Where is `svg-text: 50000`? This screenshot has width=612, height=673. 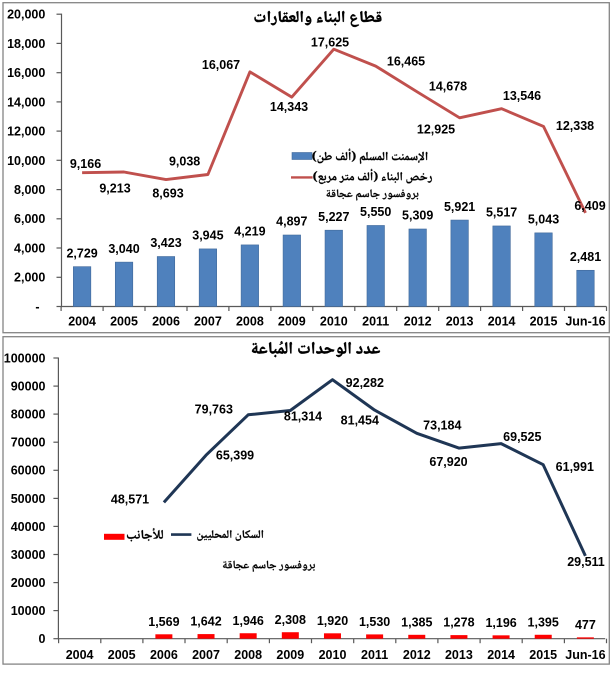
svg-text: 50000 is located at coordinates (28, 499).